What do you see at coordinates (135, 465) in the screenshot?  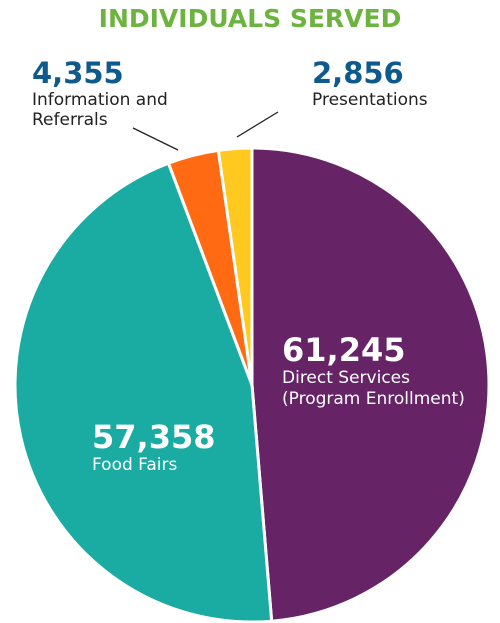 I see `category-label: Food Fairs` at bounding box center [135, 465].